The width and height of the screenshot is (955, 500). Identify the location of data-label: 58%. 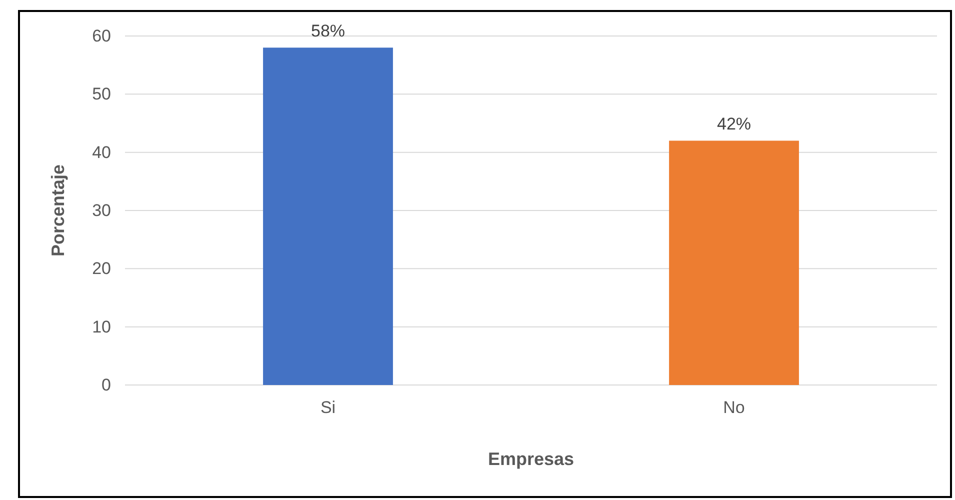
(328, 31).